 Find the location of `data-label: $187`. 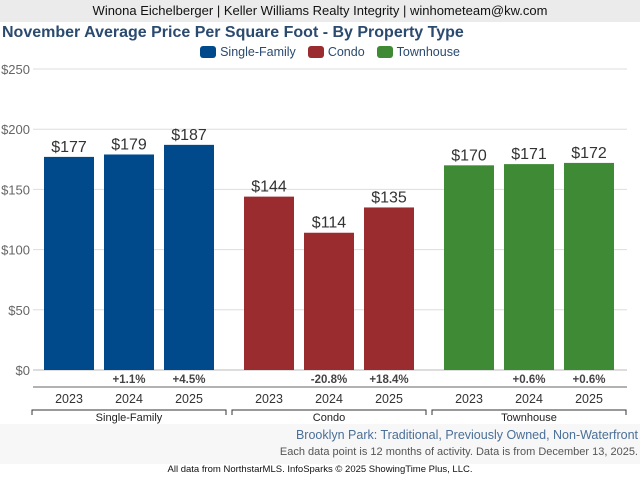

data-label: $187 is located at coordinates (189, 135).